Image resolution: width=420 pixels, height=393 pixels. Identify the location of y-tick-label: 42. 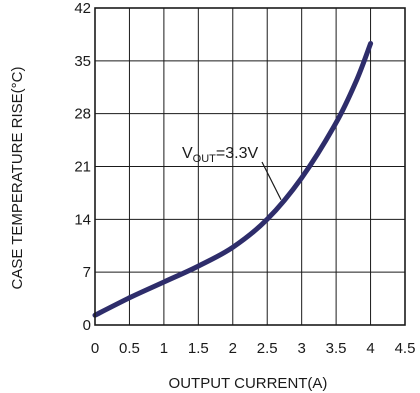
(82, 8).